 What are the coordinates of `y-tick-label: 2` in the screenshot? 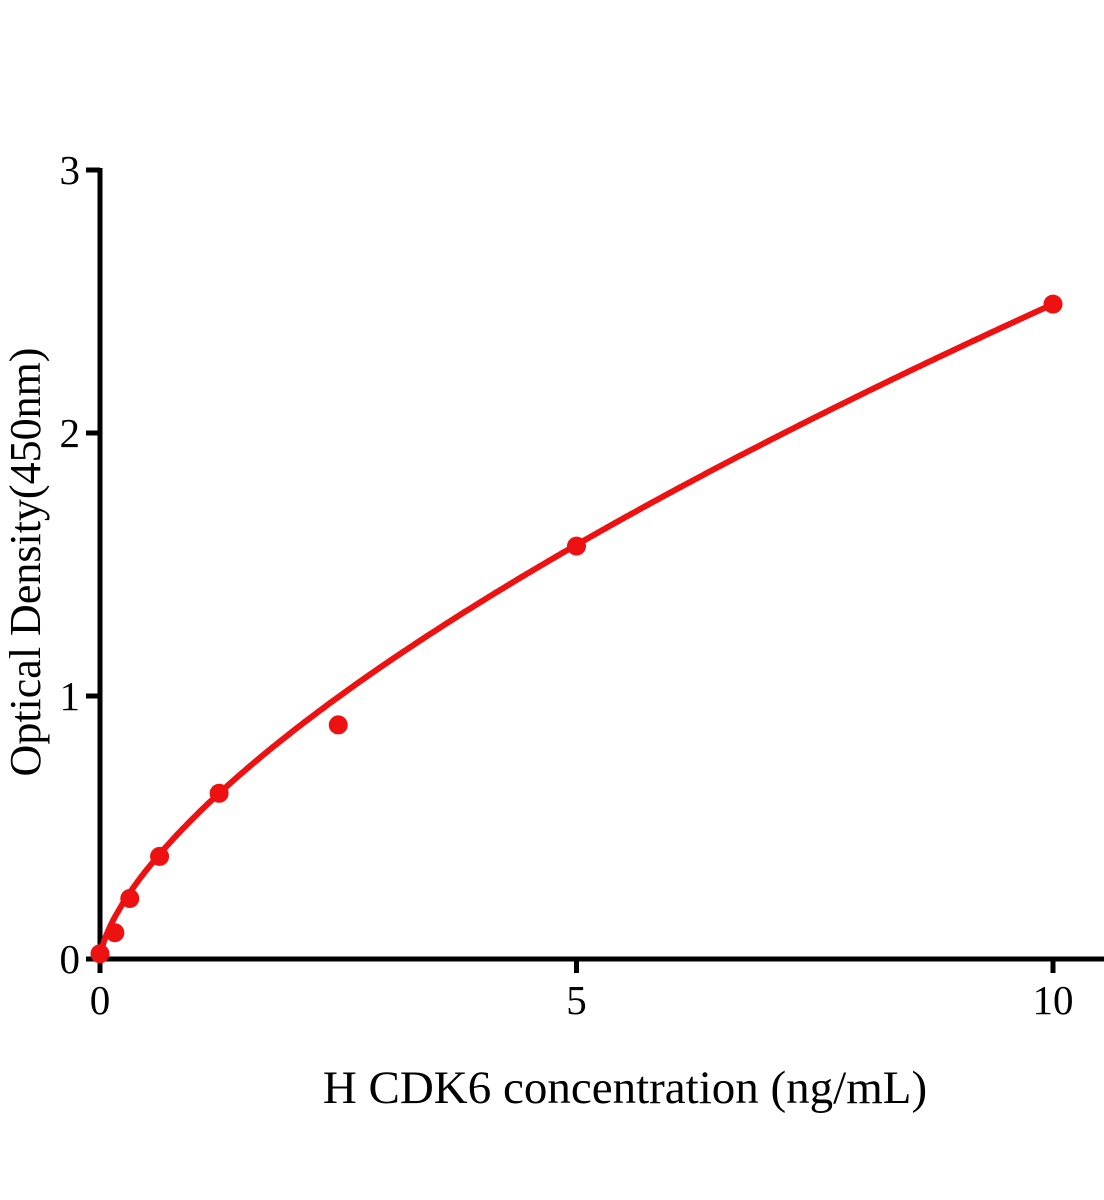 It's located at (70, 433).